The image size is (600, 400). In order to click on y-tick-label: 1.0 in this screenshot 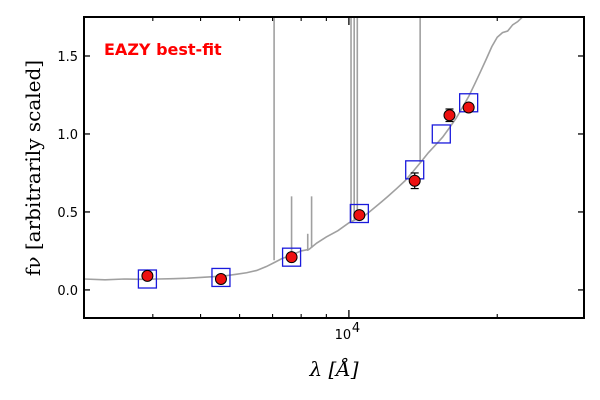, I will do `click(67, 135)`.